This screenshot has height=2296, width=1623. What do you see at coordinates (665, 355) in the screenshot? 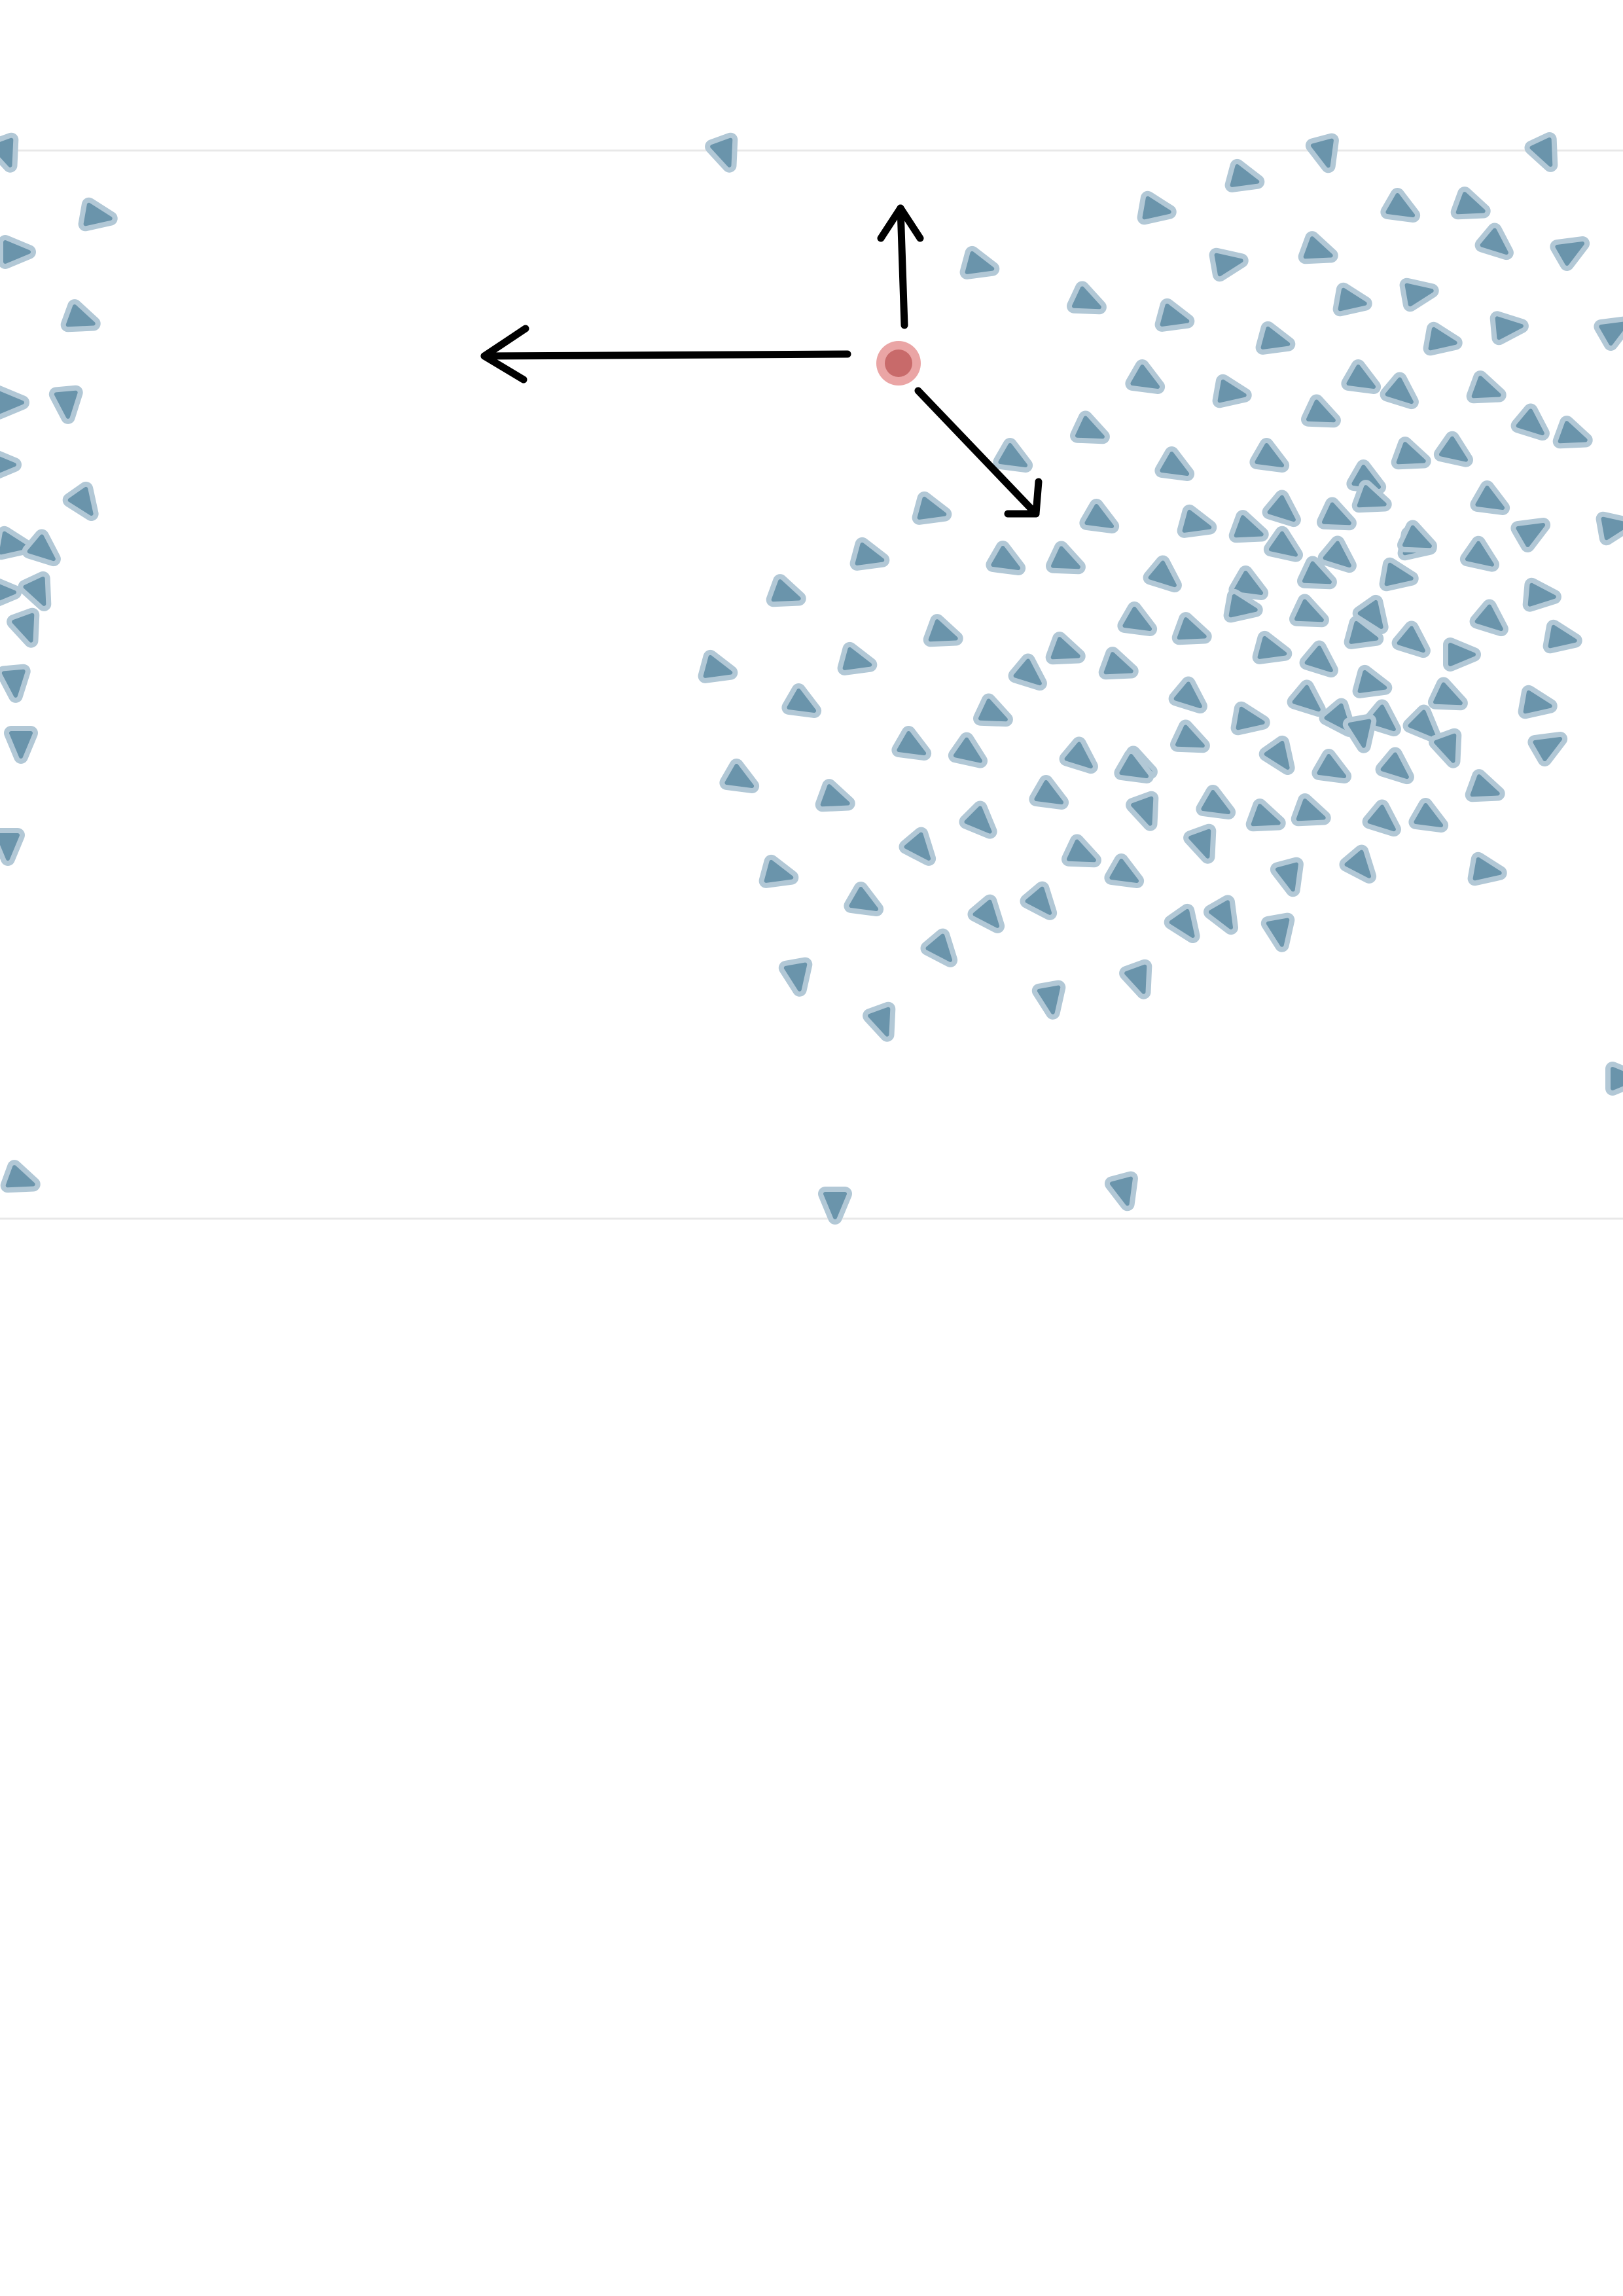
I see `arrow-left-shaft` at bounding box center [665, 355].